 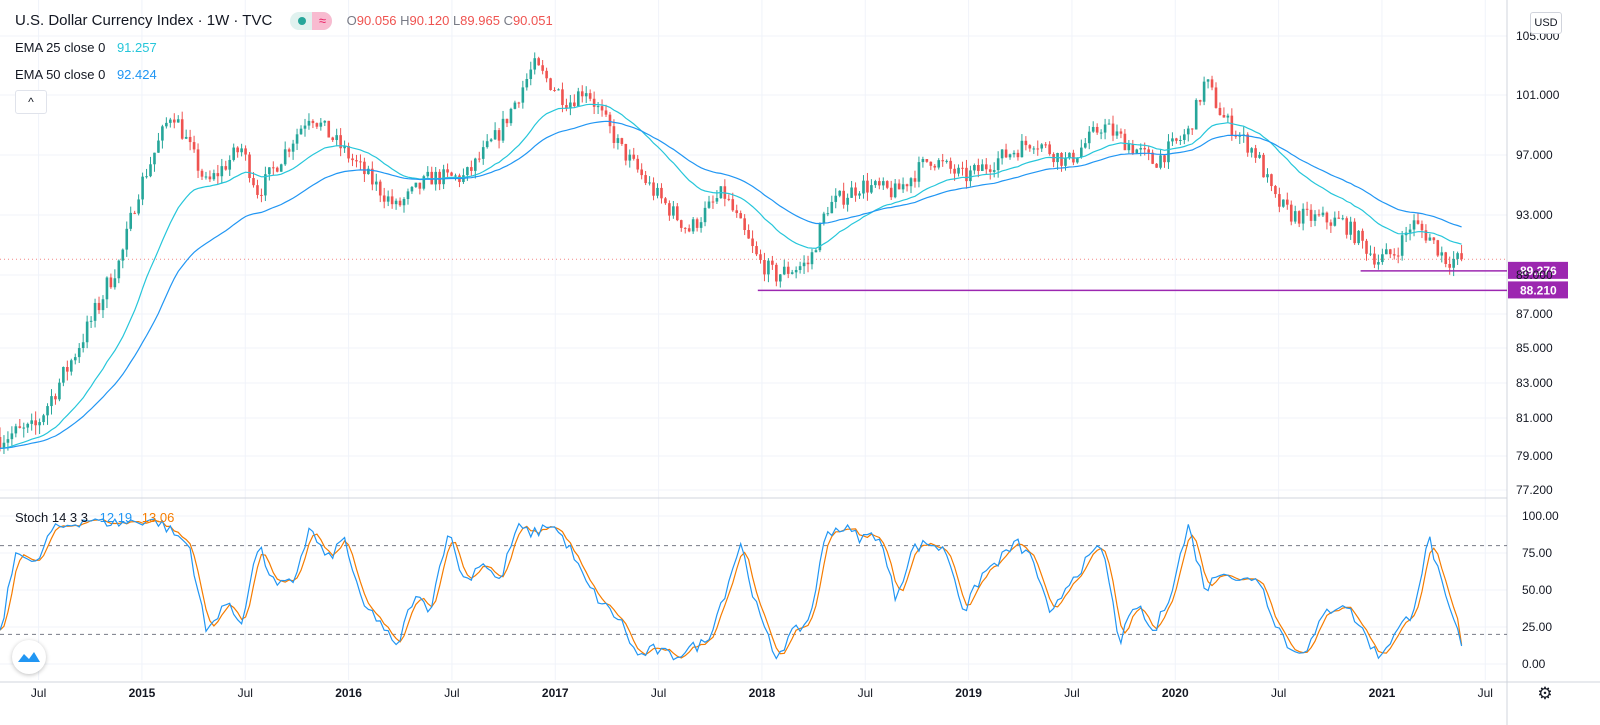 What do you see at coordinates (136, 47) in the screenshot?
I see `ema25-value: 91.257` at bounding box center [136, 47].